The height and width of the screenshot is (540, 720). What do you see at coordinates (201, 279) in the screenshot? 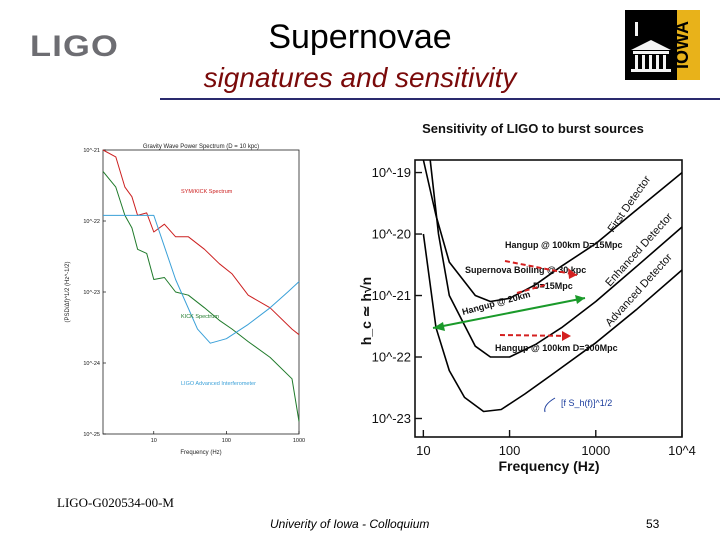
I see `series-line-ligo-advanced-interferometer` at bounding box center [201, 279].